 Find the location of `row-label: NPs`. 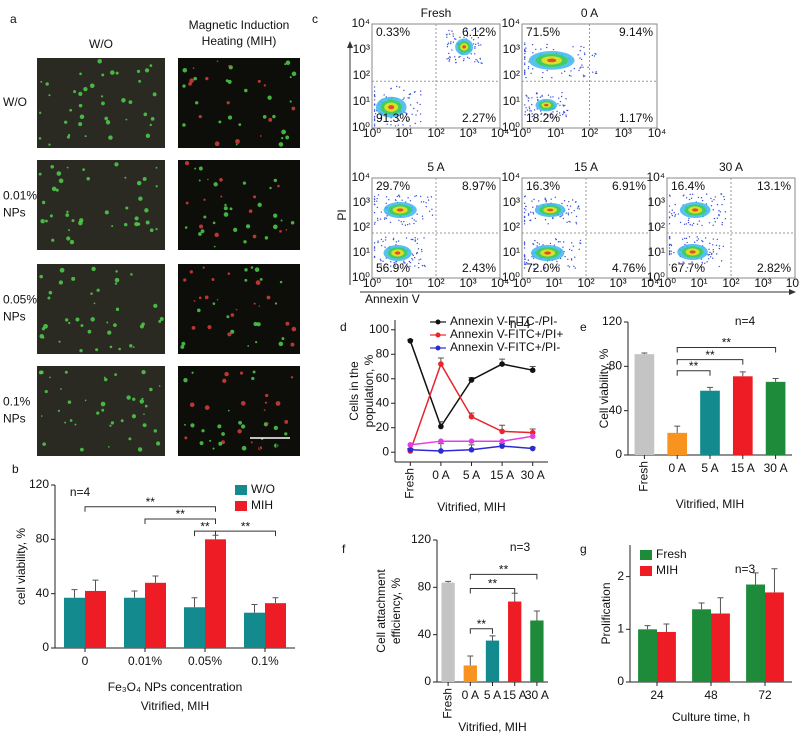

row-label: NPs is located at coordinates (14, 213).